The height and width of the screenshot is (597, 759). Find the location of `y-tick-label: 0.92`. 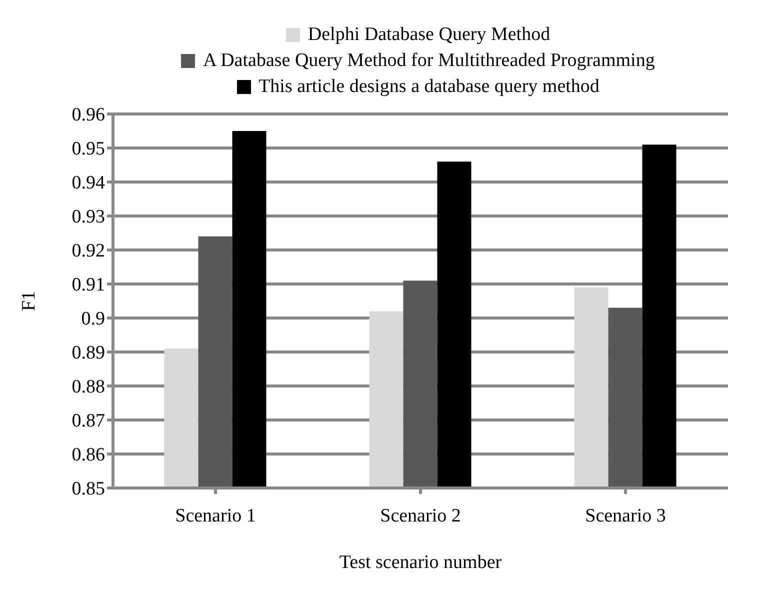

y-tick-label: 0.92 is located at coordinates (88, 251).